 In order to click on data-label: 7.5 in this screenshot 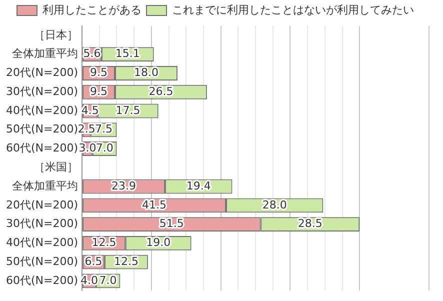, I will do `click(103, 129)`.